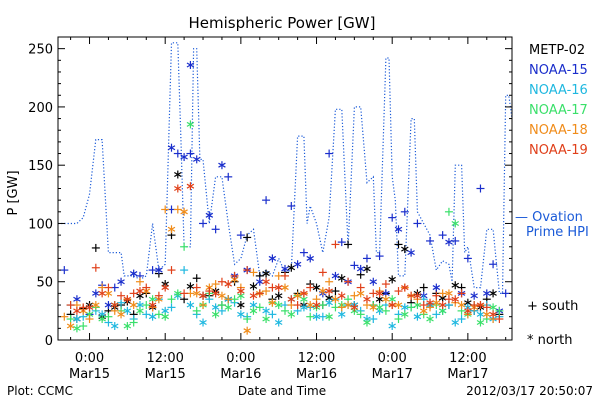  I want to click on footer-center: Date and Time, so click(282, 391).